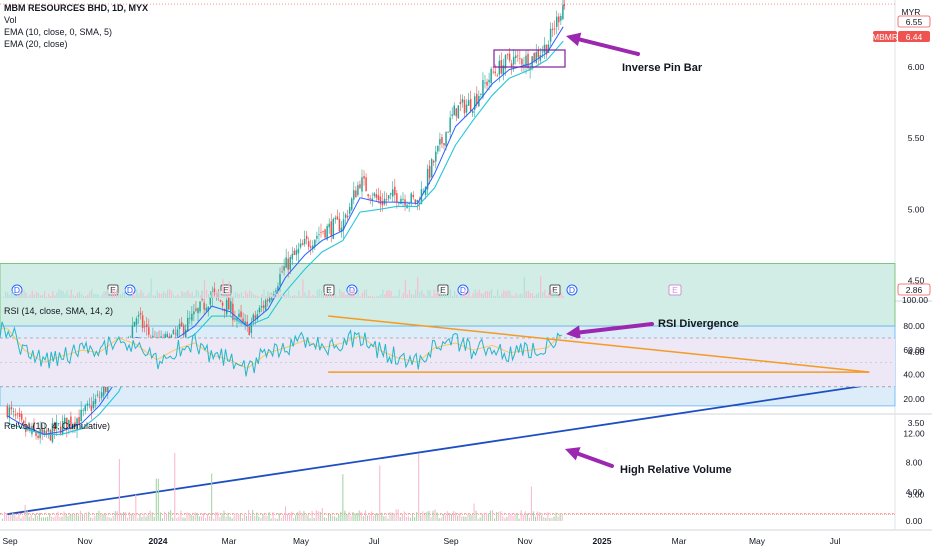 Image resolution: width=932 pixels, height=550 pixels. Describe the element at coordinates (911, 12) in the screenshot. I see `currency-label: MYR` at that location.